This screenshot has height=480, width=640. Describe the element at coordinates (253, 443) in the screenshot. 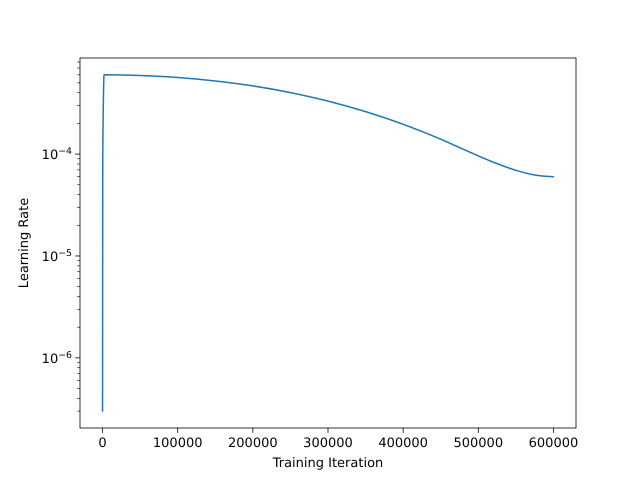

I see `x-tick-label: 200000` at that location.